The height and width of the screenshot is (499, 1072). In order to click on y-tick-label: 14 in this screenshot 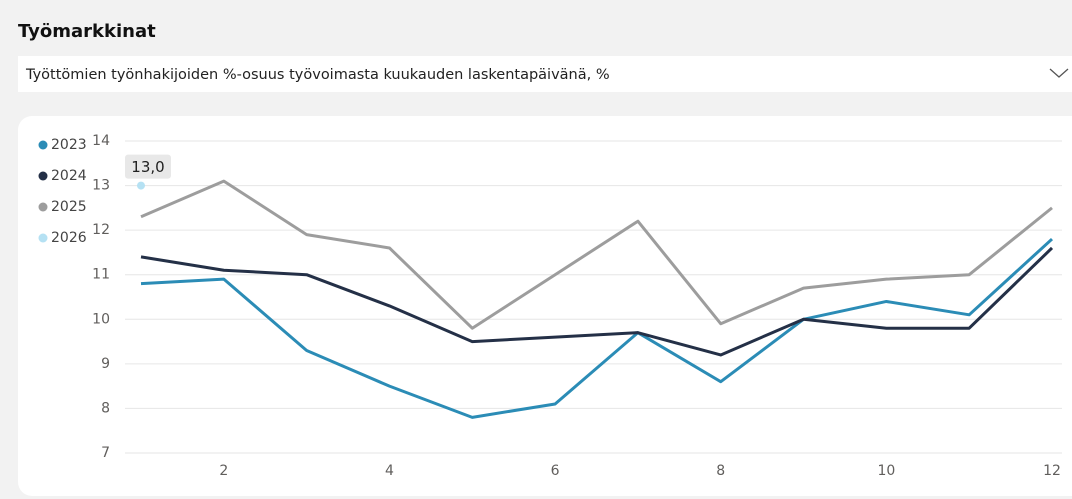, I will do `click(101, 141)`.